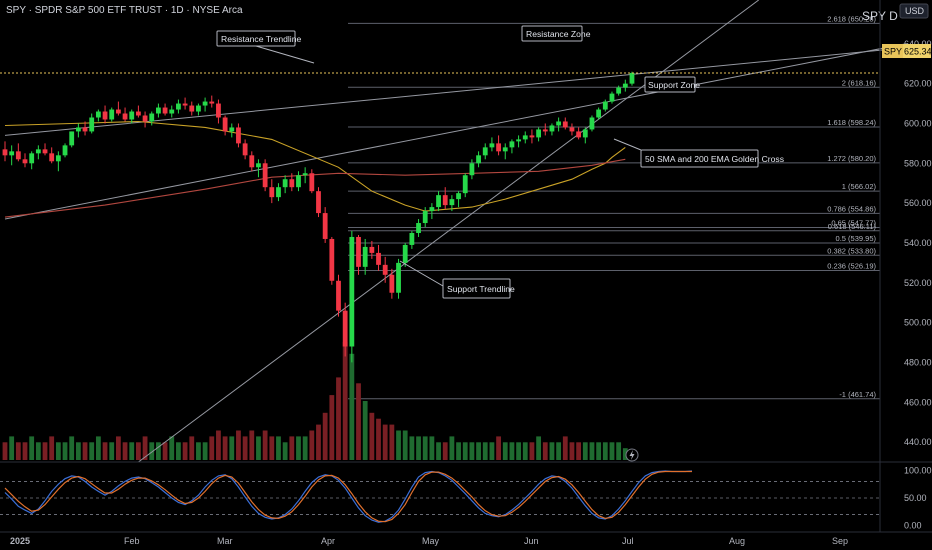 This screenshot has height=550, width=932. What do you see at coordinates (918, 323) in the screenshot?
I see `price-axis-tick-label: 500.00` at bounding box center [918, 323].